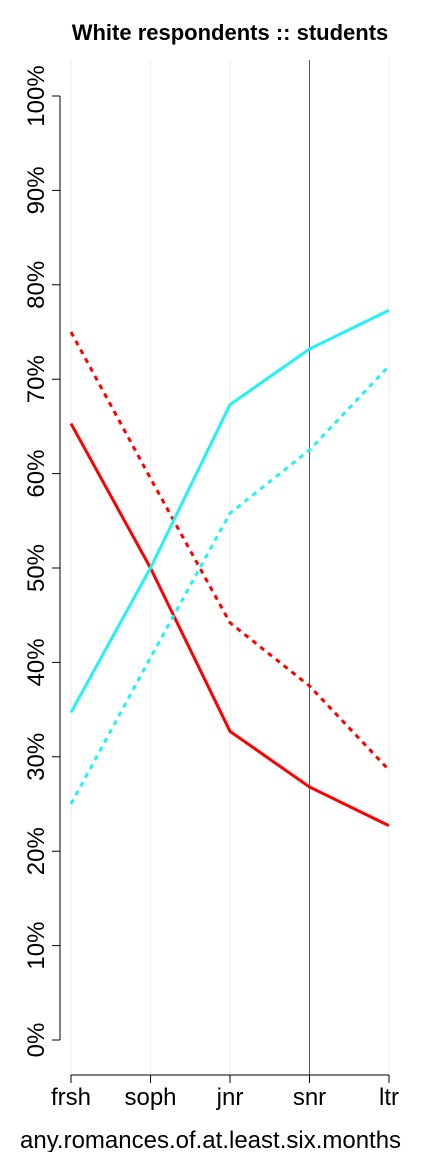 This screenshot has height=1152, width=432. I want to click on y-tick-label: 50%, so click(36, 568).